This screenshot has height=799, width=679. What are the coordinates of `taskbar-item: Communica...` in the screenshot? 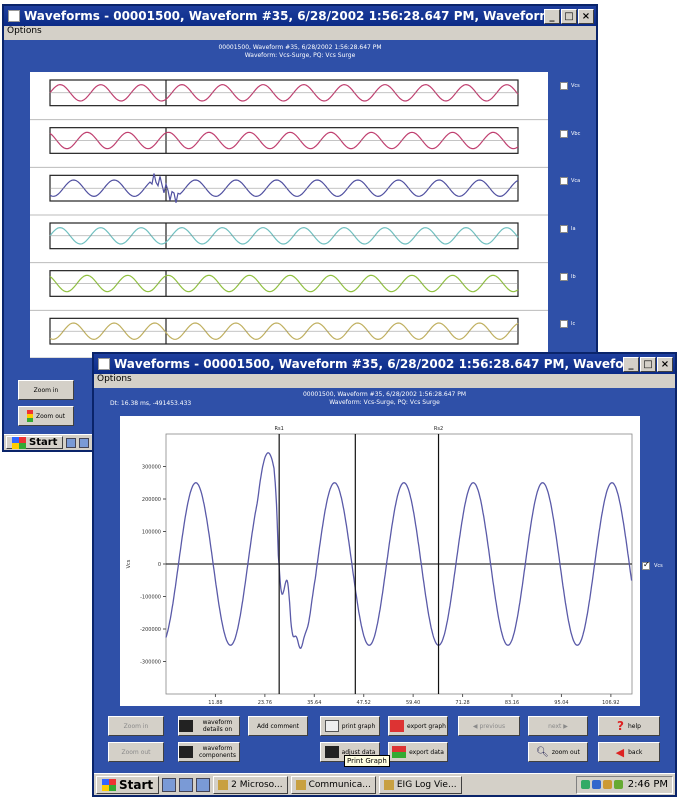 It's located at (333, 784).